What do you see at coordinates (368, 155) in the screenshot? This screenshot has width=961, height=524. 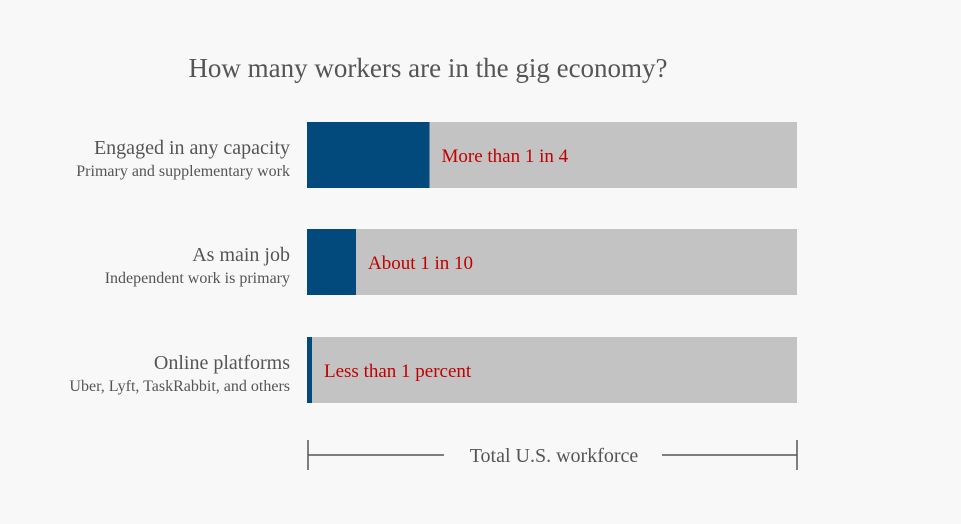 I see `gig-share-bar-engaged-in-any-capacity` at bounding box center [368, 155].